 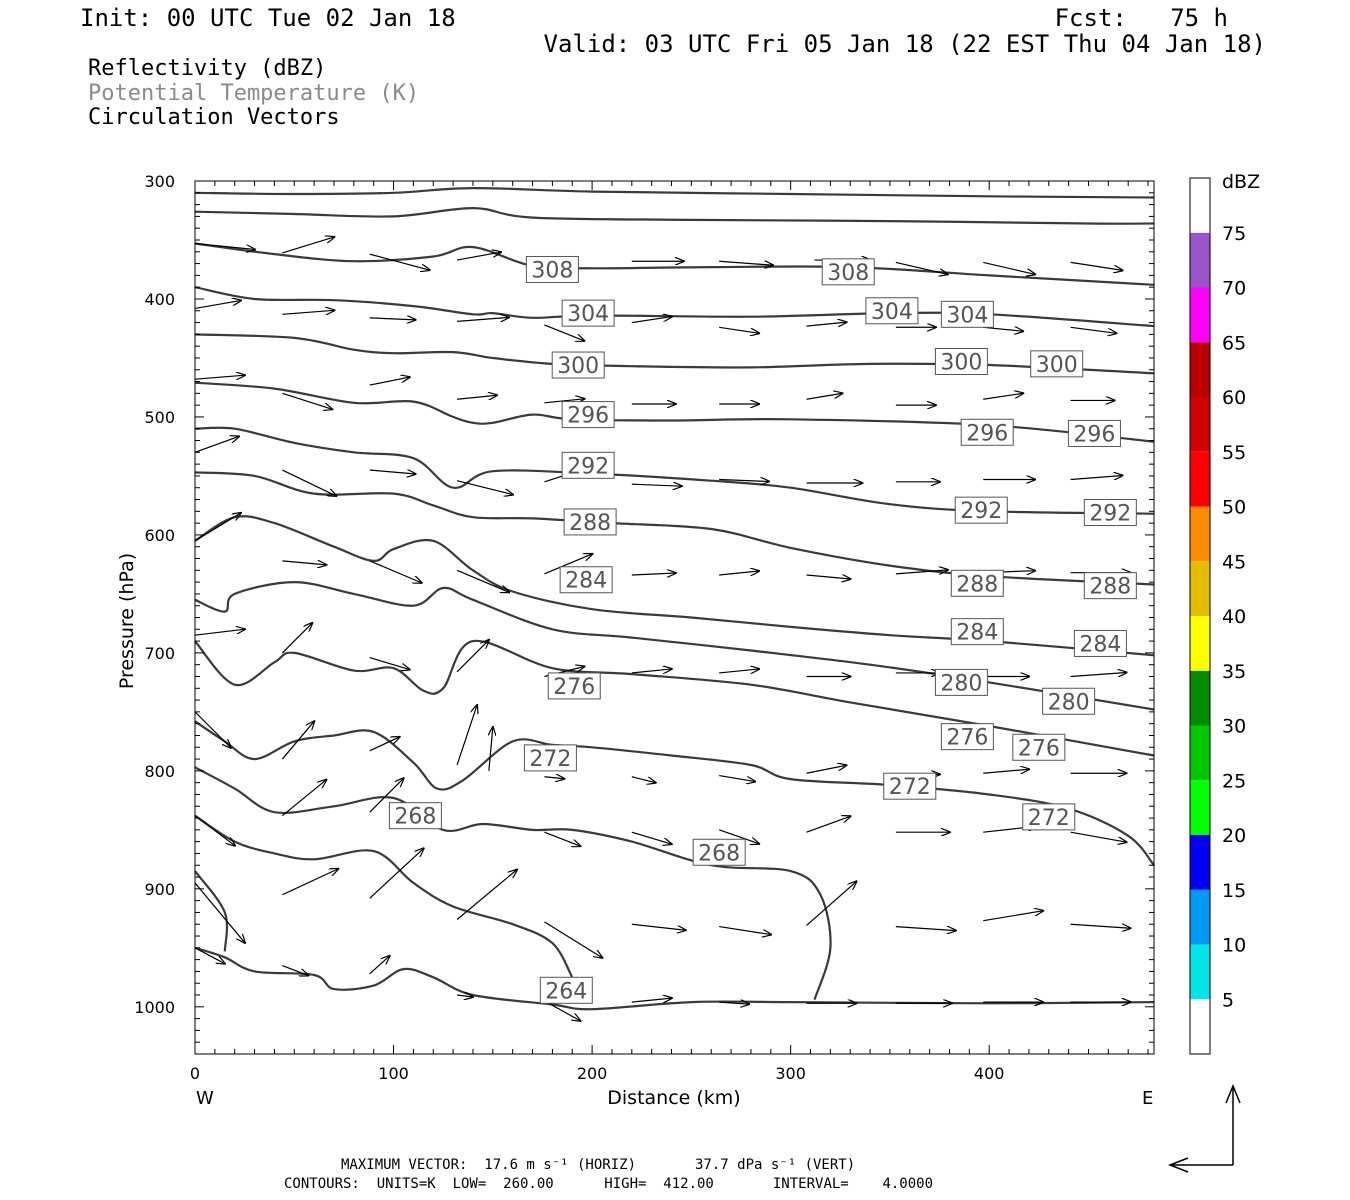 What do you see at coordinates (1100, 644) in the screenshot?
I see `theta-label: 284` at bounding box center [1100, 644].